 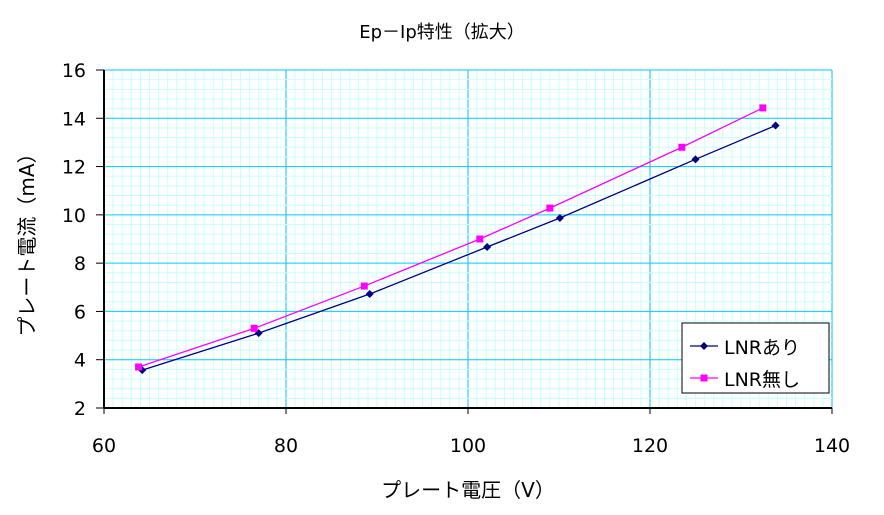 What do you see at coordinates (74, 216) in the screenshot?
I see `y-tick-label: 10` at bounding box center [74, 216].